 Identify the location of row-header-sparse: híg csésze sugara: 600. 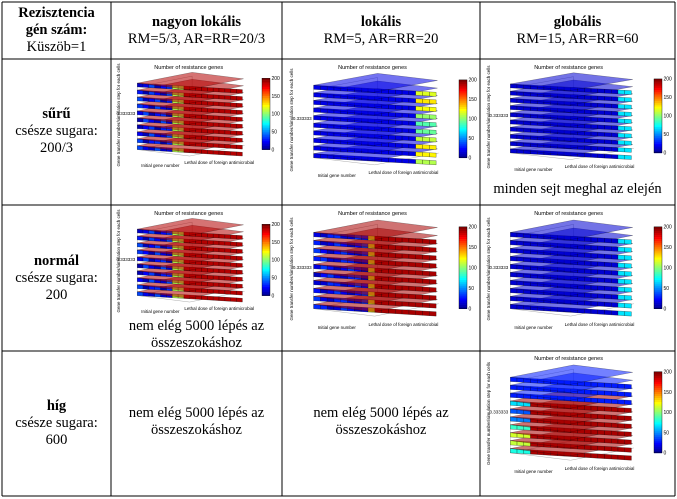
(56, 423).